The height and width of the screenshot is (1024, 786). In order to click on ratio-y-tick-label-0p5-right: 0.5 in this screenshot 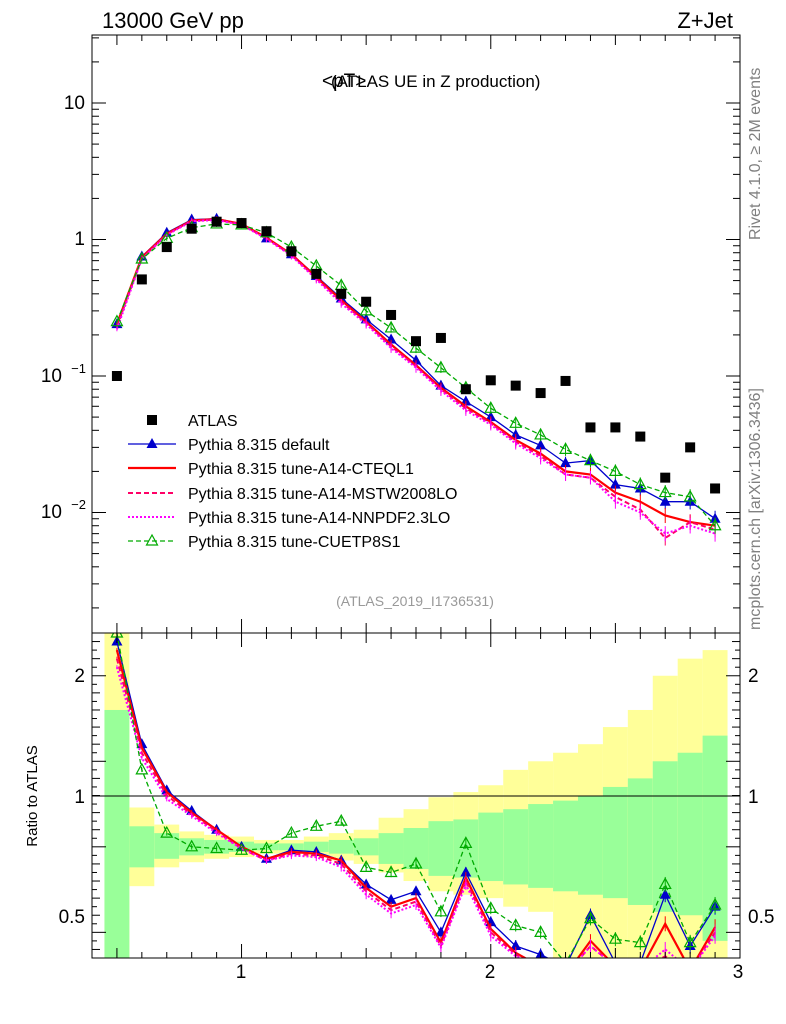, I will do `click(761, 917)`.